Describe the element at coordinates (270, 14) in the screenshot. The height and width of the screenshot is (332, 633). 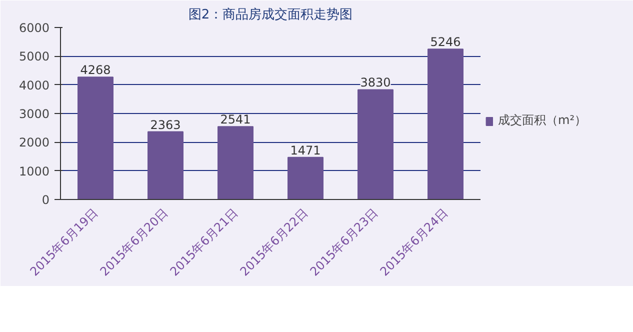
I see `chart-title: 图2：商品房成交面积走势图` at that location.